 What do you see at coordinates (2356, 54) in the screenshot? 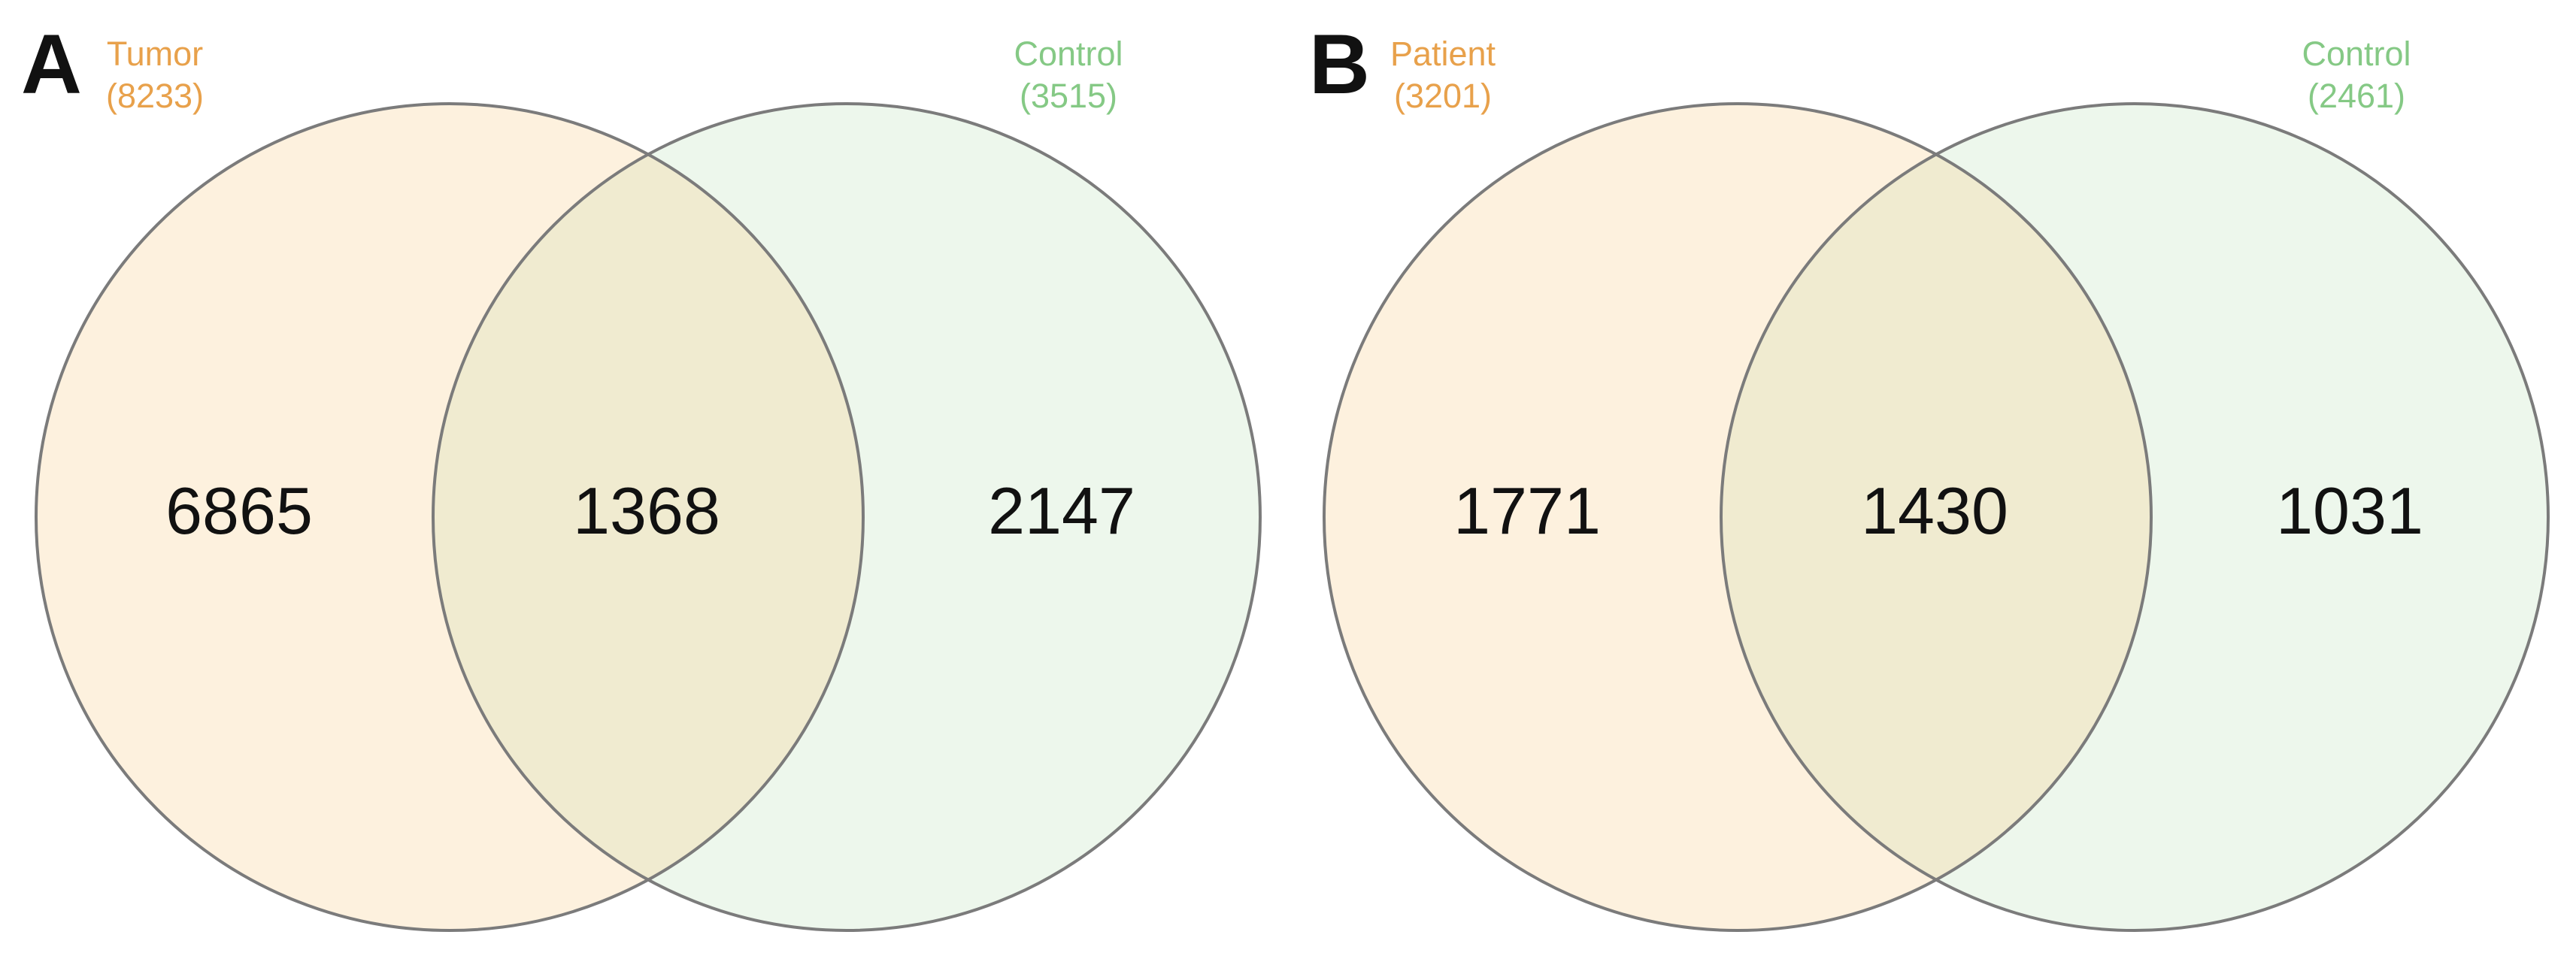
I see `panel-b-right-set-name: Control` at bounding box center [2356, 54].